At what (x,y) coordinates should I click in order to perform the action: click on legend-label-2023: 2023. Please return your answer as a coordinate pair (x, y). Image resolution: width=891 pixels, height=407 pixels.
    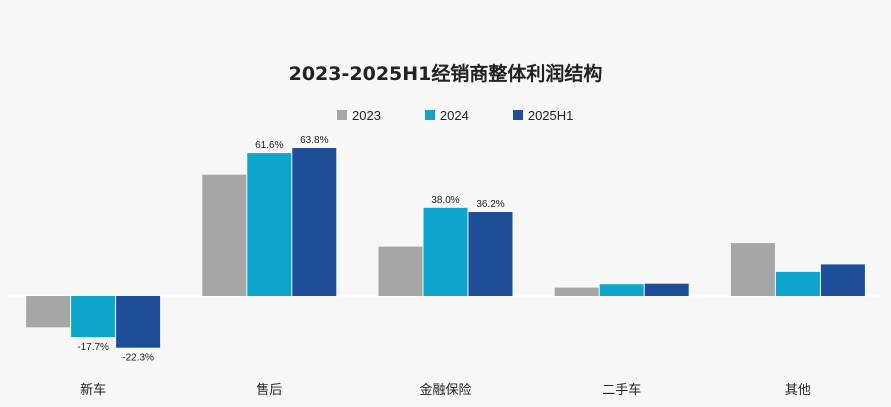
    Looking at the image, I should click on (366, 115).